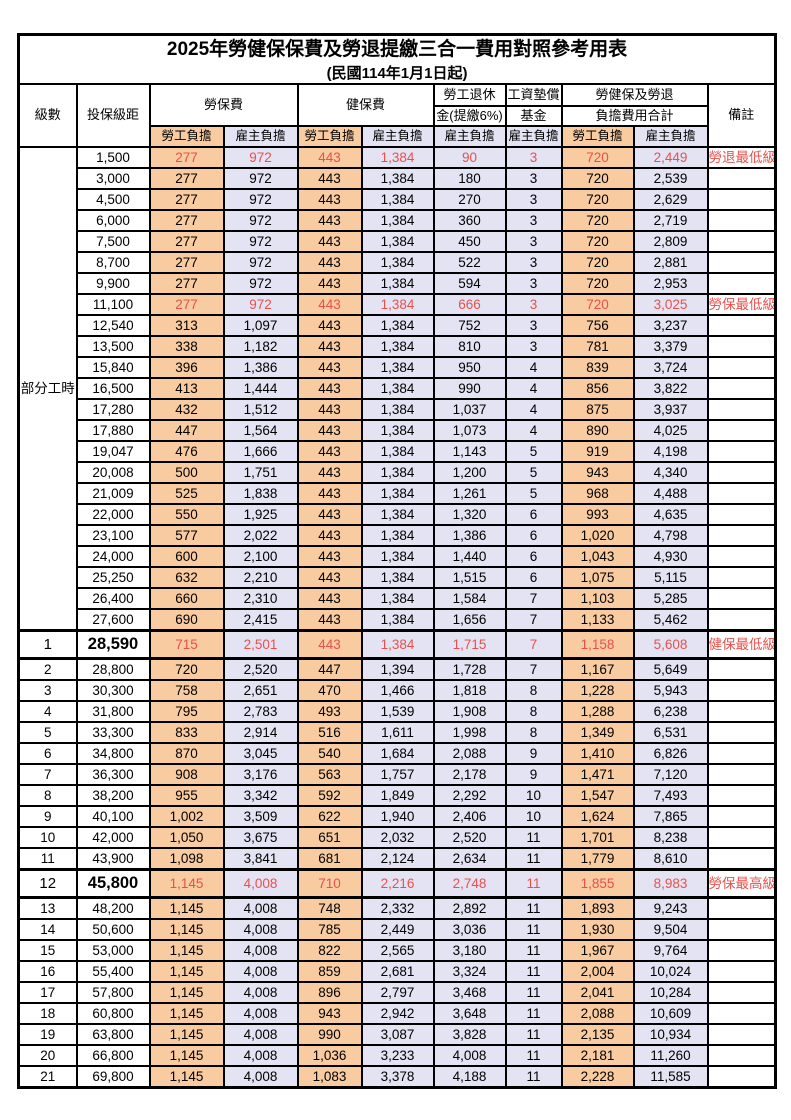 Image resolution: width=791 pixels, height=1120 pixels. Describe the element at coordinates (469, 473) in the screenshot. I see `value-cell: 1,200` at that location.